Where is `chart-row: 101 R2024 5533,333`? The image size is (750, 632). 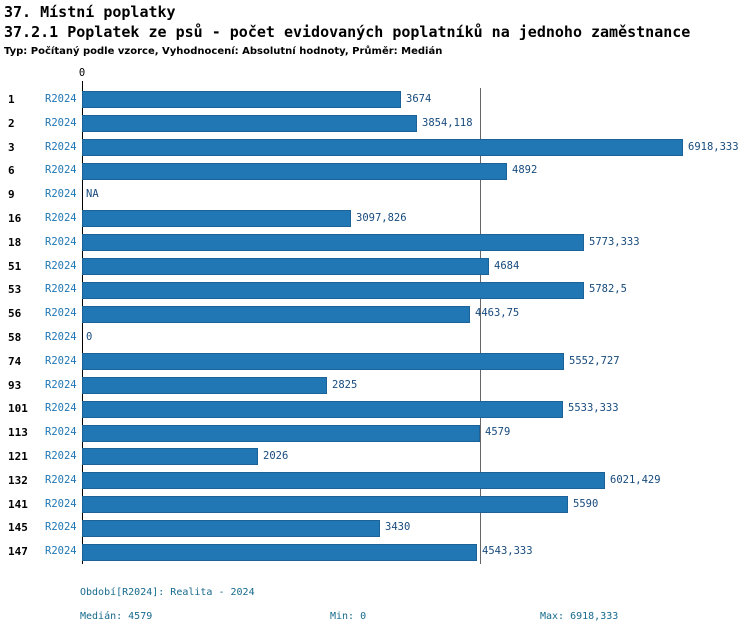 chart-row: 101 R2024 5533,333 is located at coordinates (375, 409).